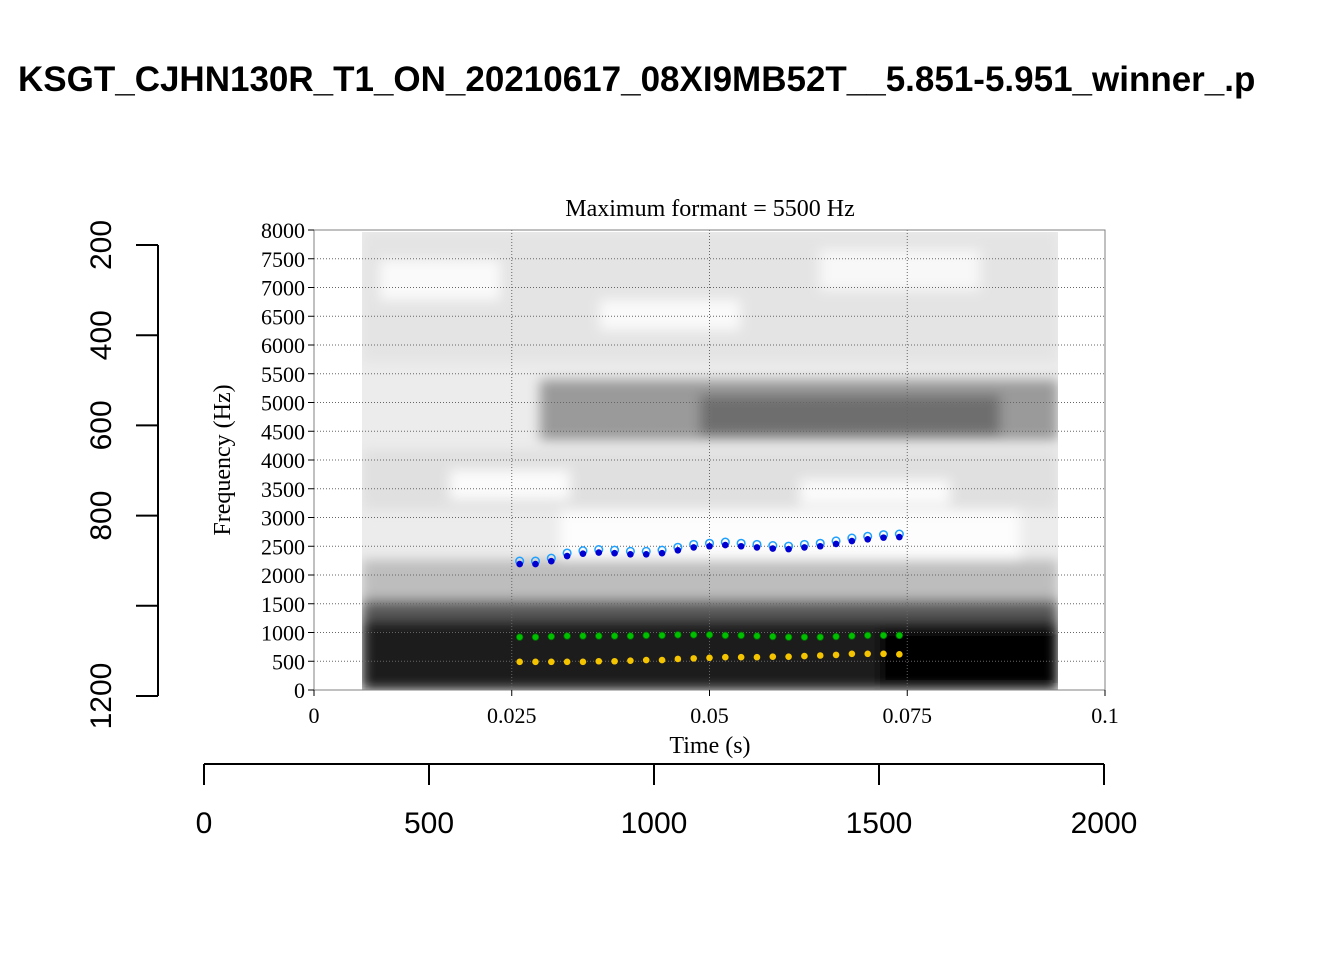 The width and height of the screenshot is (1344, 960). What do you see at coordinates (314, 715) in the screenshot?
I see `x-tick-label: 0` at bounding box center [314, 715].